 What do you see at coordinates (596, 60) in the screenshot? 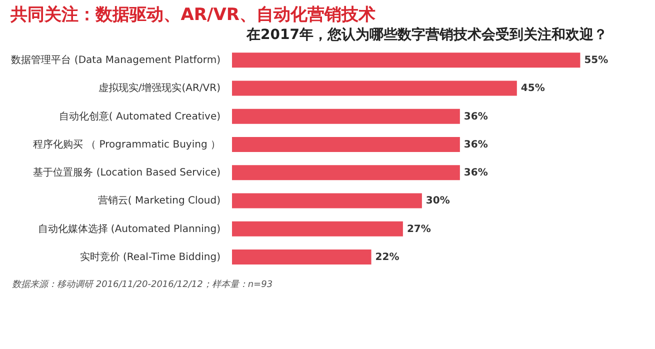
I see `data-label: 55%` at bounding box center [596, 60].